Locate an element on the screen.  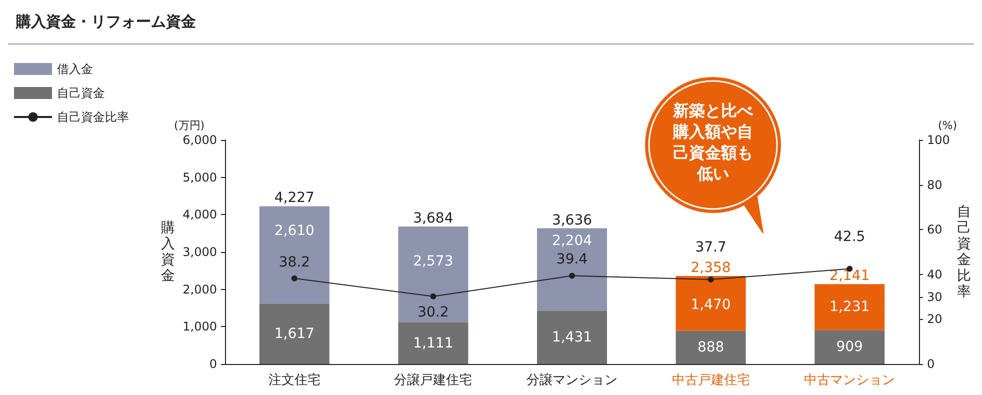
x-tick-label: 分譲戸建住宅 is located at coordinates (433, 380).